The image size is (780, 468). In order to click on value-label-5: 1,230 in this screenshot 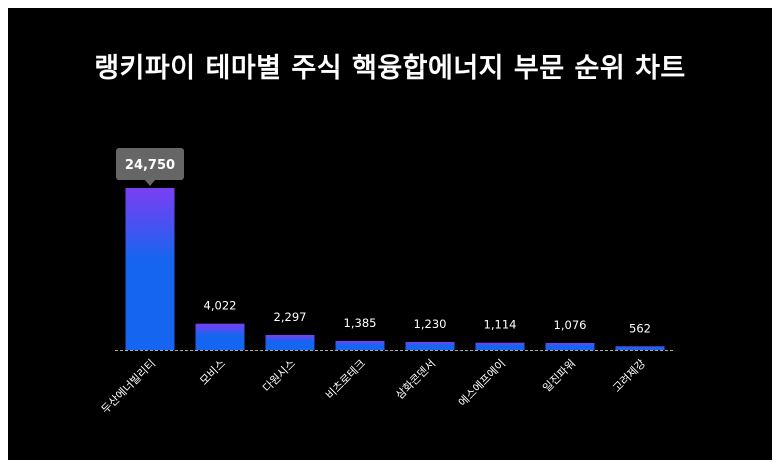, I will do `click(430, 324)`.